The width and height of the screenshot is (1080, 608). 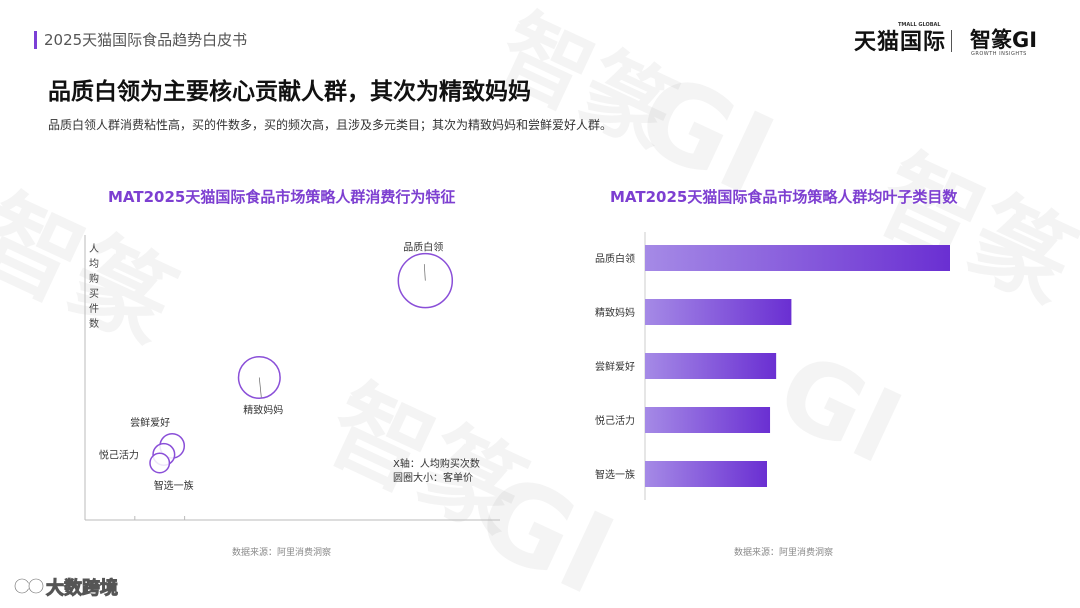 I want to click on zhizhuan-gi-logo-small: GROWTH INSIGHTS, so click(x=999, y=54).